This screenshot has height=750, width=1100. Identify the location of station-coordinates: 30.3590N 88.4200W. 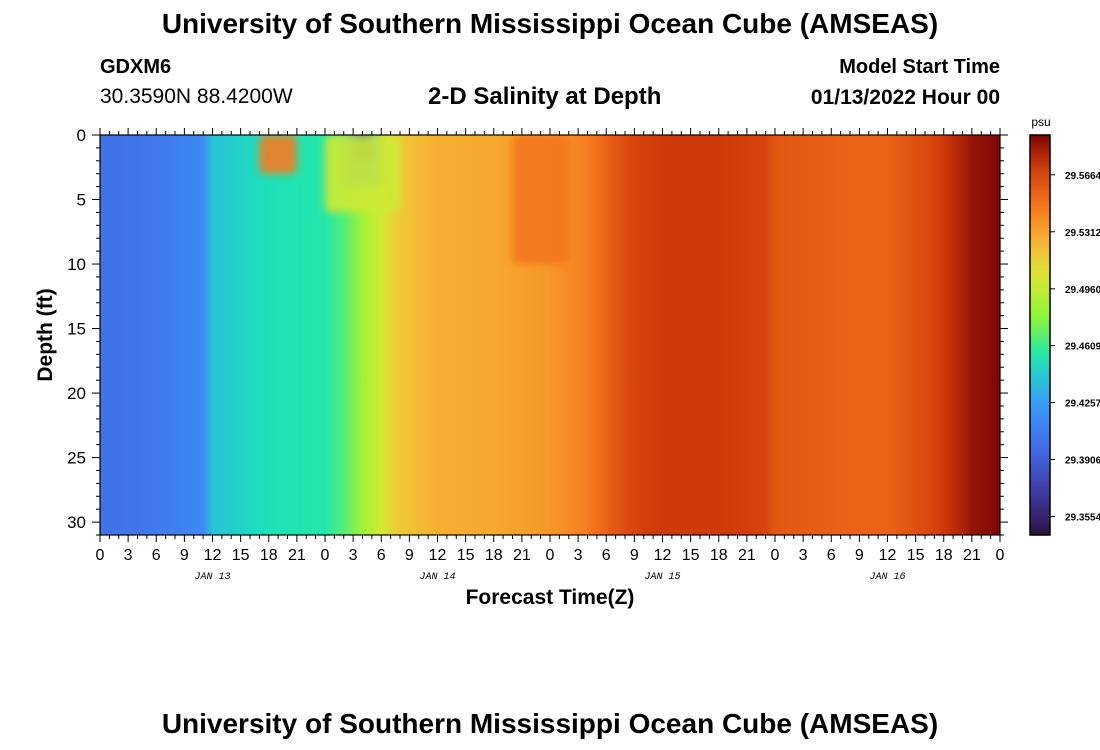
(196, 96).